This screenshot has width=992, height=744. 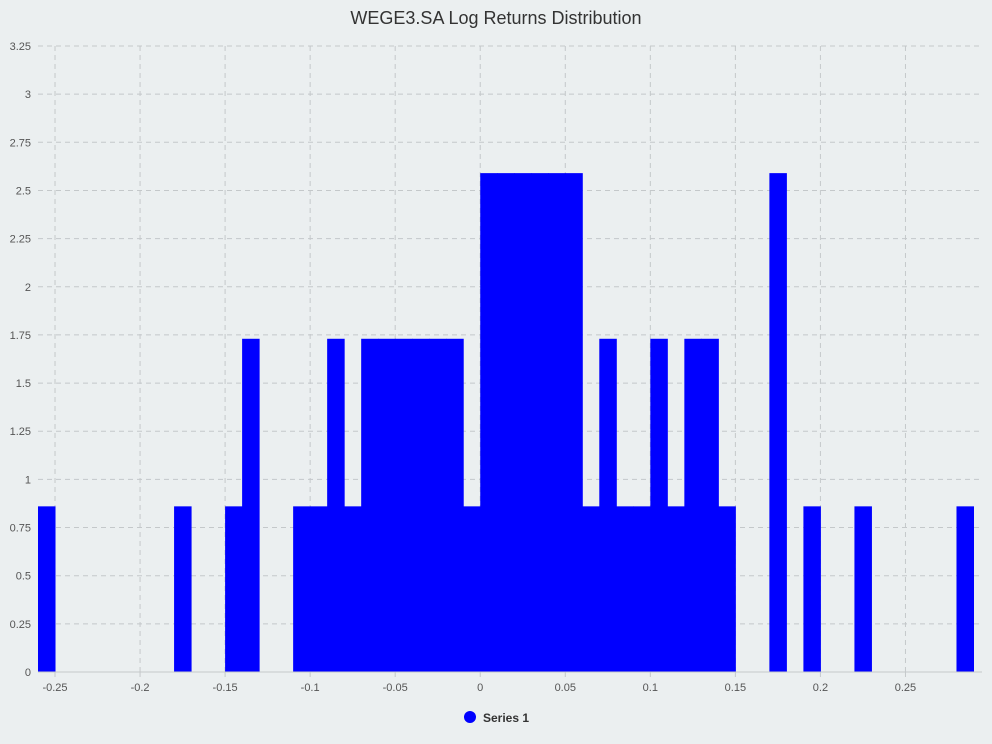 What do you see at coordinates (20, 143) in the screenshot?
I see `y-tick-label: 2.75` at bounding box center [20, 143].